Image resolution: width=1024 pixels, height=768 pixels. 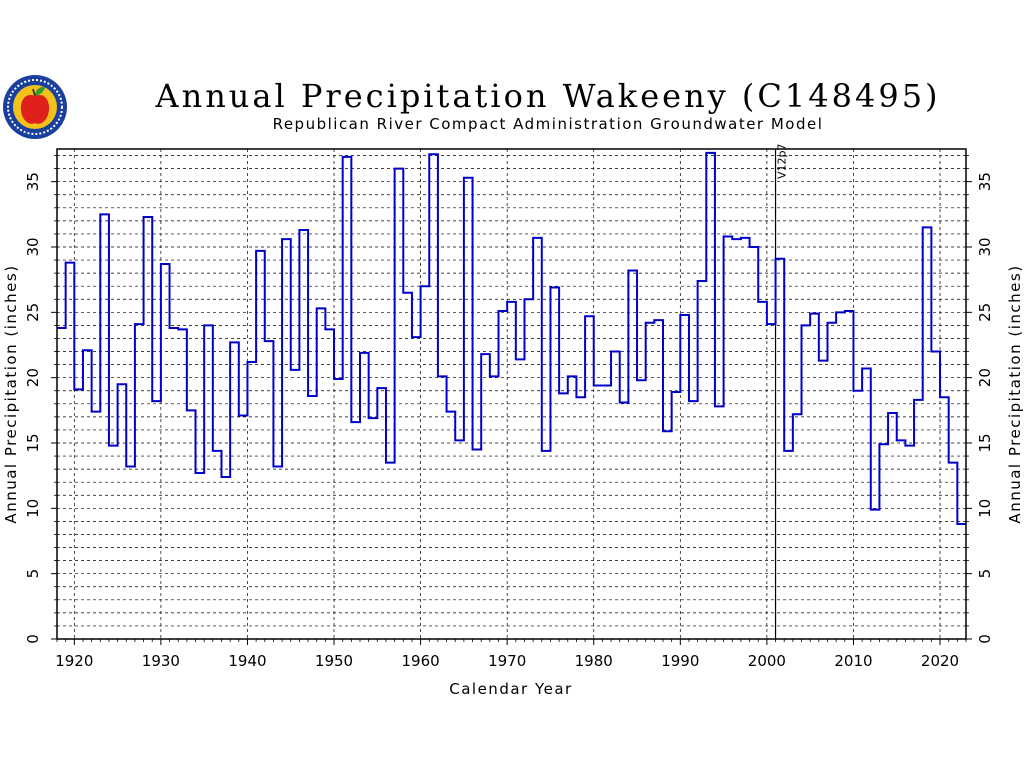 I want to click on x-tick-label: 1960, so click(x=421, y=661).